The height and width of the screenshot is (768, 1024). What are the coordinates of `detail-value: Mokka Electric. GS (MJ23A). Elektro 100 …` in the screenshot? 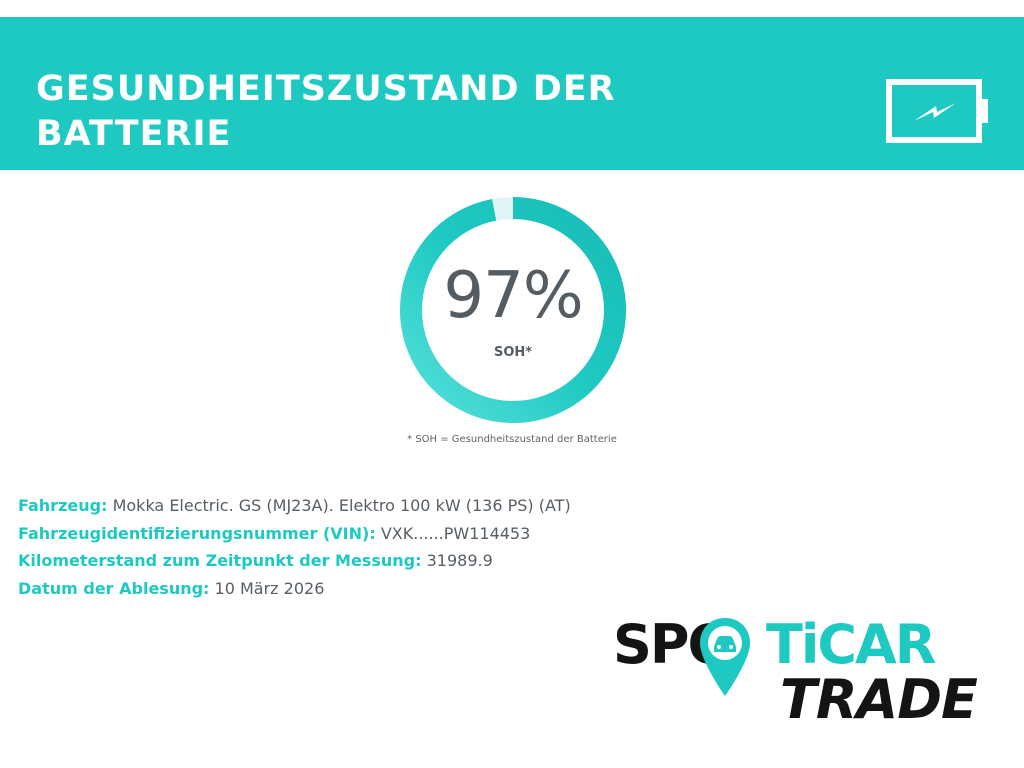 It's located at (341, 505).